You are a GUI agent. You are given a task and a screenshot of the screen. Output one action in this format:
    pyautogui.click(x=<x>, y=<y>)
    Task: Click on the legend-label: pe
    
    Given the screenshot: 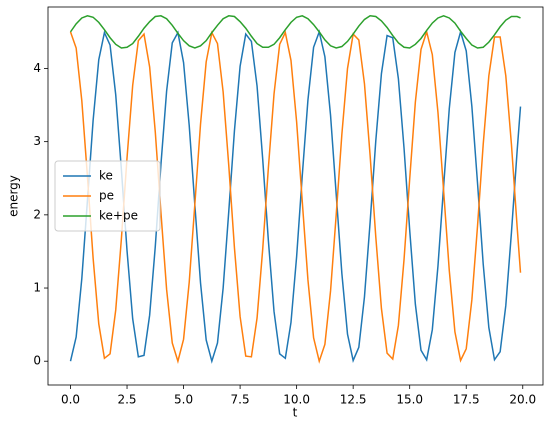 What is the action you would take?
    pyautogui.click(x=106, y=196)
    